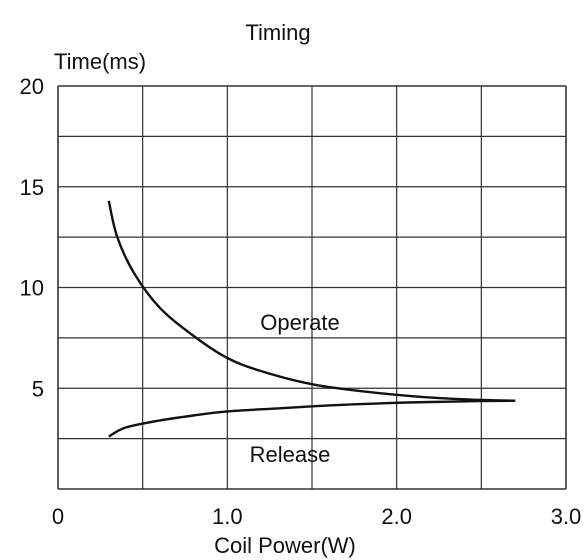 The image size is (588, 560). What do you see at coordinates (227, 516) in the screenshot?
I see `x-tick-label: 1.0` at bounding box center [227, 516].